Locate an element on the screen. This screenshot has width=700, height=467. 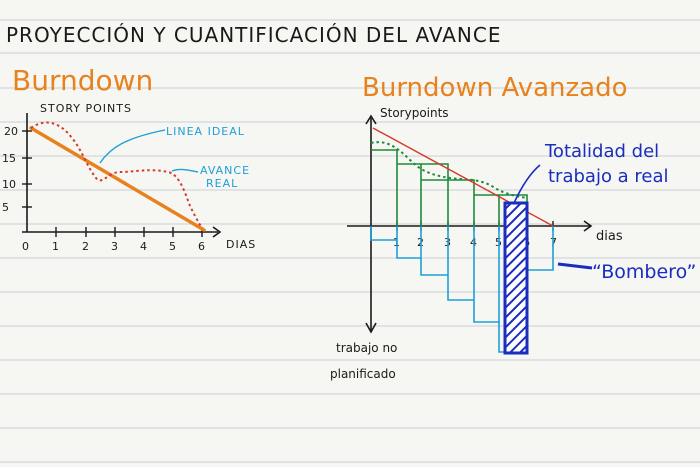
burndown-title: Burndown is located at coordinates (82, 80).